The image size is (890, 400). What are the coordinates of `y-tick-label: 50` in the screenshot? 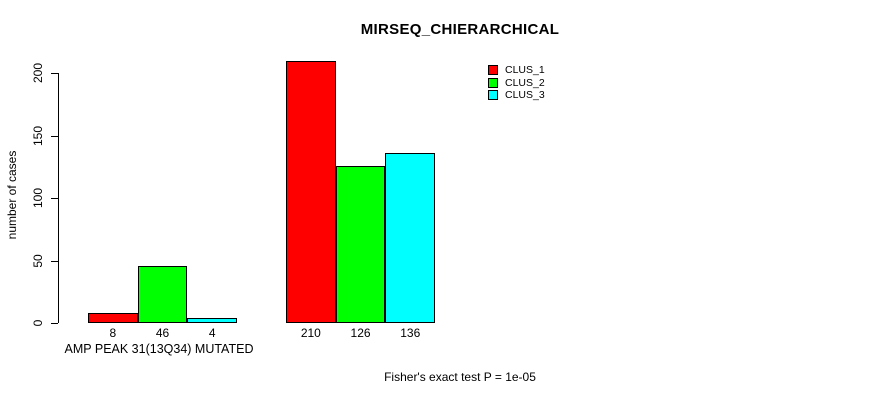 It's located at (38, 260).